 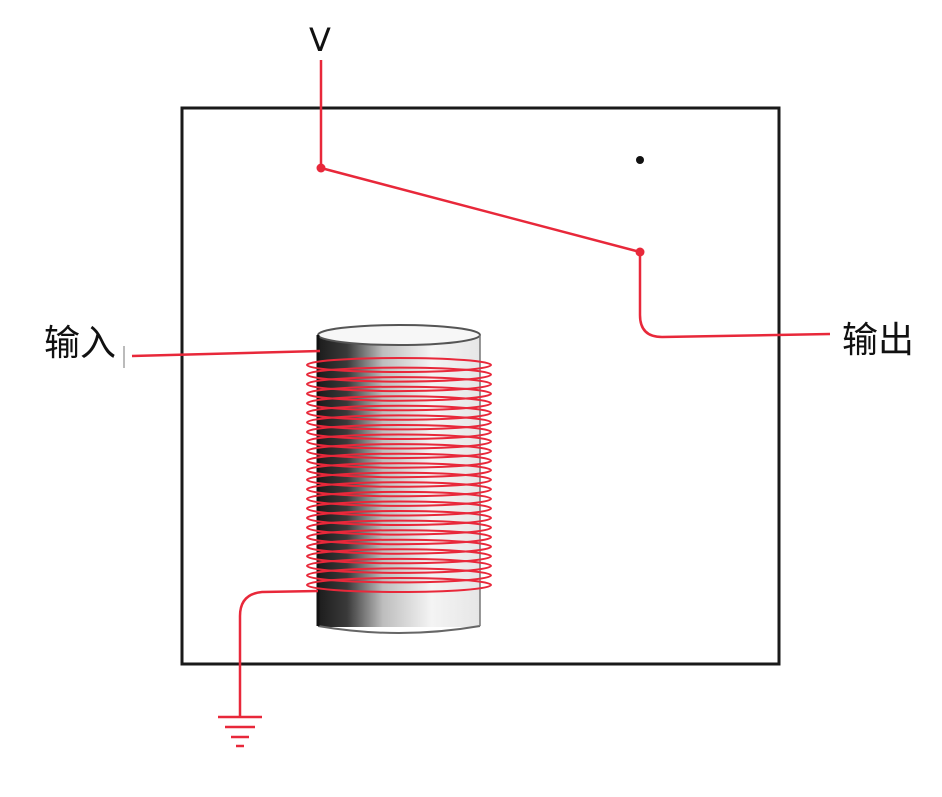 What do you see at coordinates (278, 652) in the screenshot?
I see `ground-wire` at bounding box center [278, 652].